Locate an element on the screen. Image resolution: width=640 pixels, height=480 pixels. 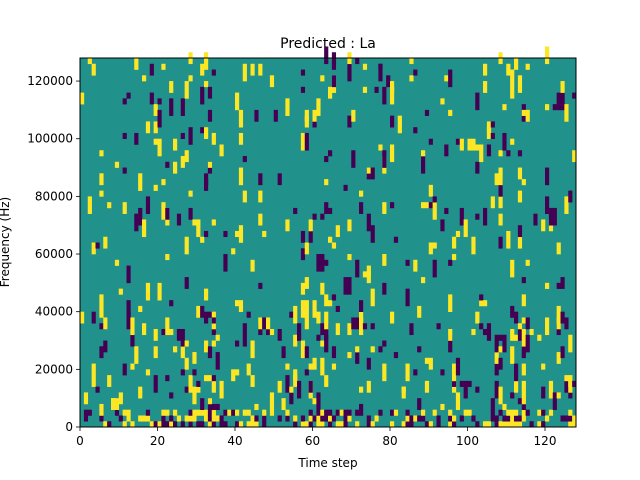
x-tick-label: 80 is located at coordinates (389, 441).